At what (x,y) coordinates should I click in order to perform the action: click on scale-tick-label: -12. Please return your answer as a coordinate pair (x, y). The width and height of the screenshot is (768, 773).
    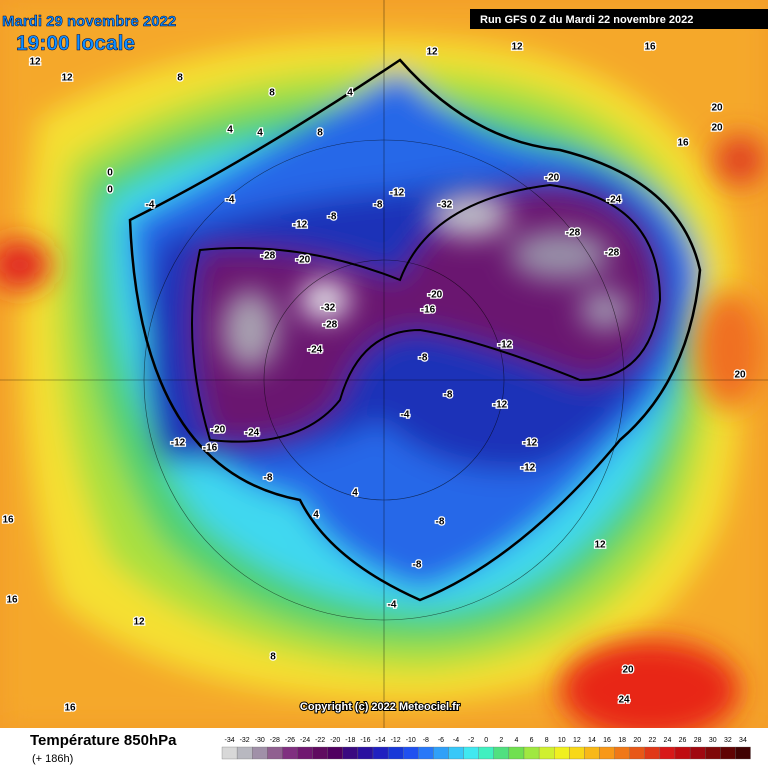
    Looking at the image, I should click on (396, 740).